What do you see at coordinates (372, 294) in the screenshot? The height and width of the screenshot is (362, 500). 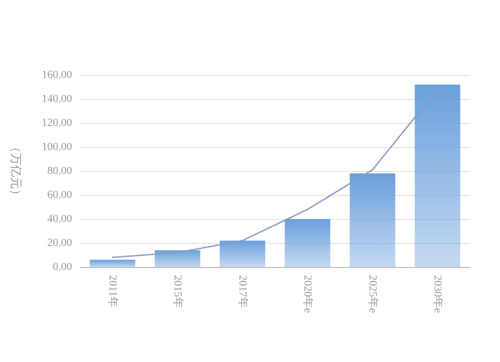 I see `x-tick-label: 2025年e` at bounding box center [372, 294].